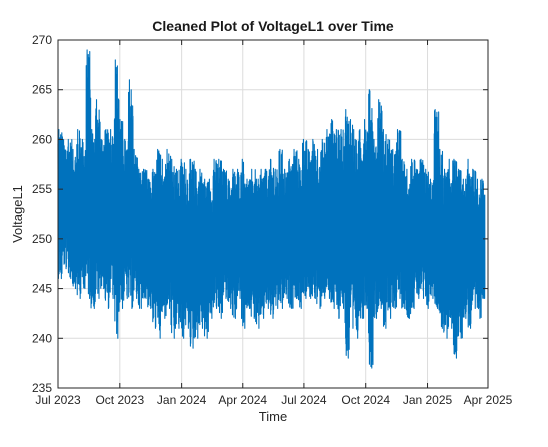 Image resolution: width=548 pixels, height=447 pixels. Describe the element at coordinates (42, 40) in the screenshot. I see `y-tick-label: 270` at that location.